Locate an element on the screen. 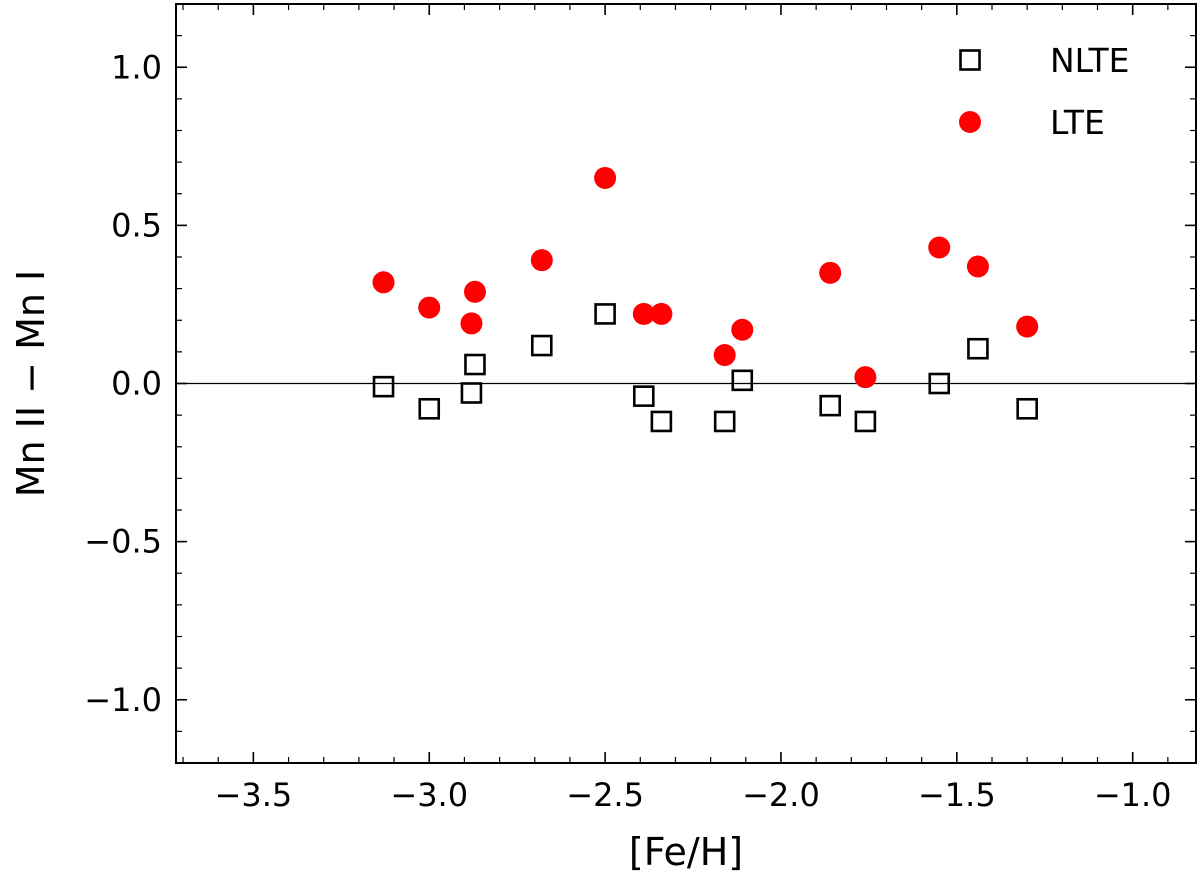 The height and width of the screenshot is (877, 1200). legend-circle-icon is located at coordinates (970, 122).